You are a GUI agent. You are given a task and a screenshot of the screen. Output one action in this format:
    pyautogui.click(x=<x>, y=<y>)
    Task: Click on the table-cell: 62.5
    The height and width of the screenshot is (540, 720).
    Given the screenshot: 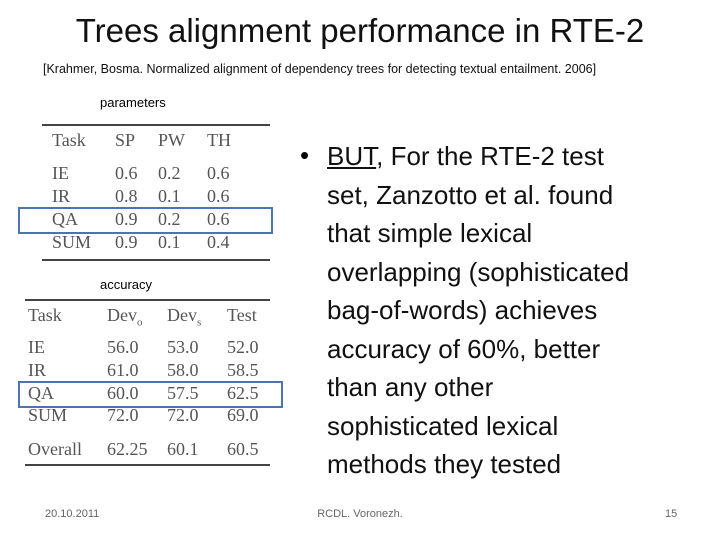 What is the action you would take?
    pyautogui.click(x=243, y=393)
    